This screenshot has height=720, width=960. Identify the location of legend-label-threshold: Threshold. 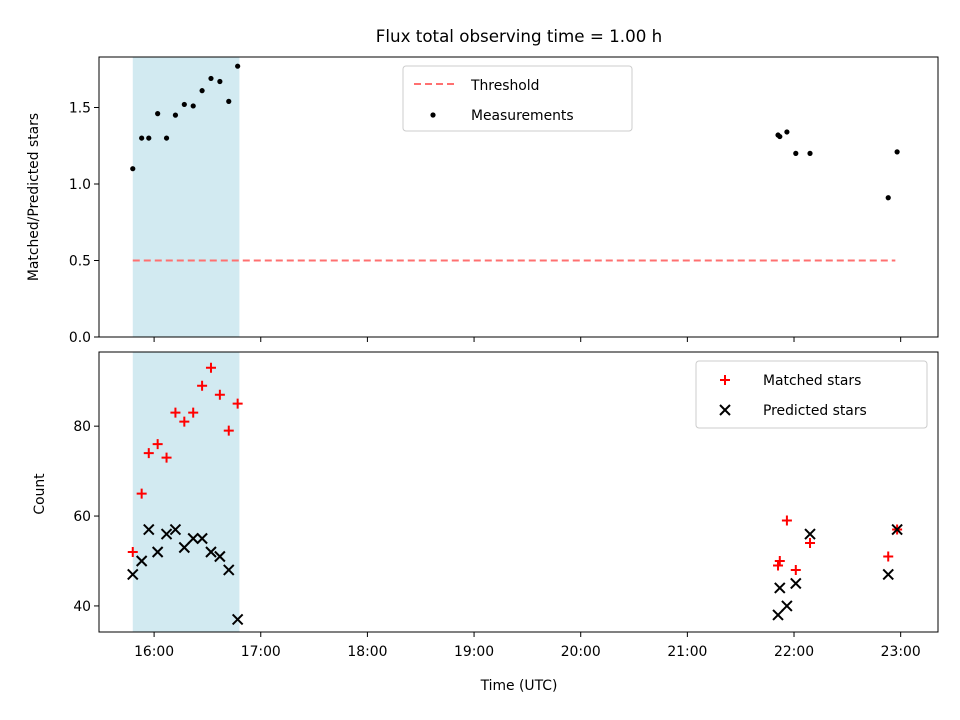
(504, 86).